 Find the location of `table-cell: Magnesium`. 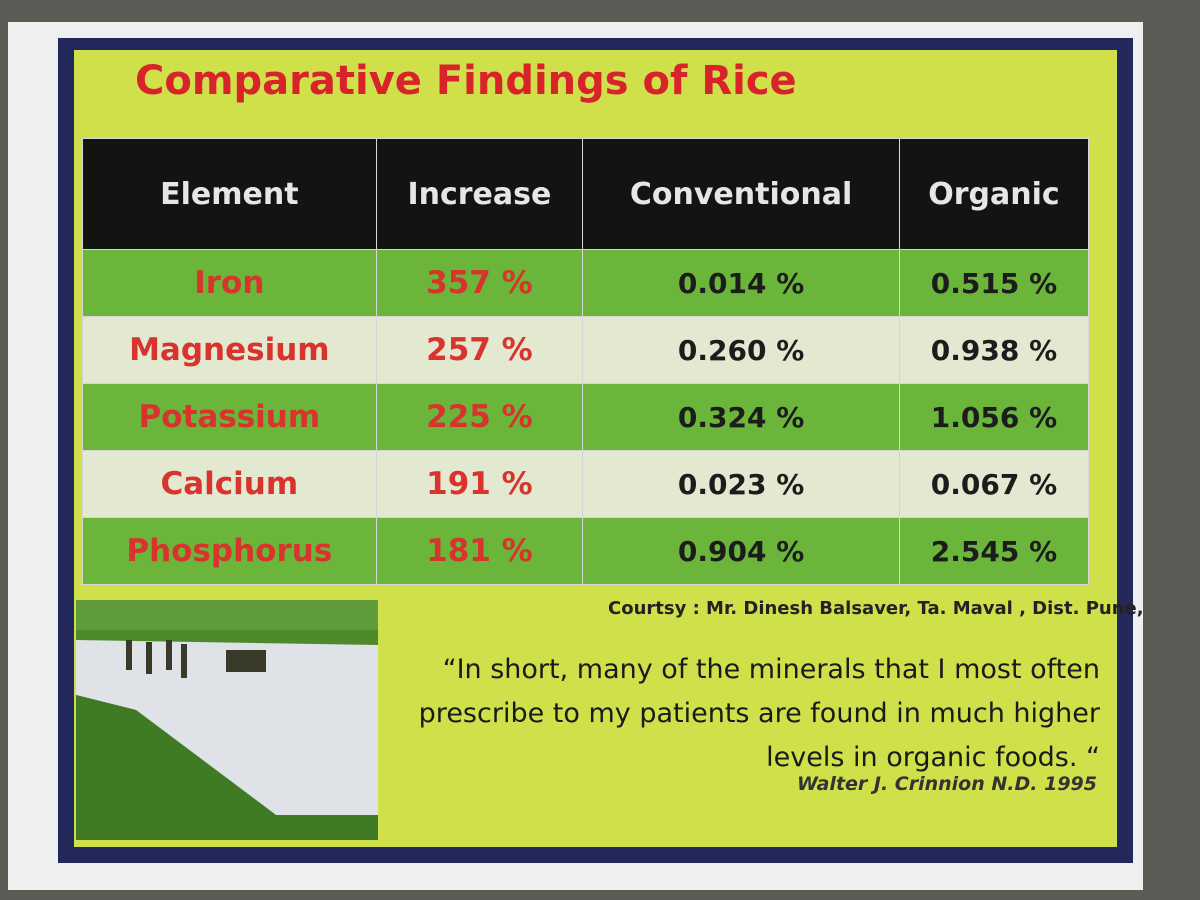

table-cell: Magnesium is located at coordinates (229, 350).